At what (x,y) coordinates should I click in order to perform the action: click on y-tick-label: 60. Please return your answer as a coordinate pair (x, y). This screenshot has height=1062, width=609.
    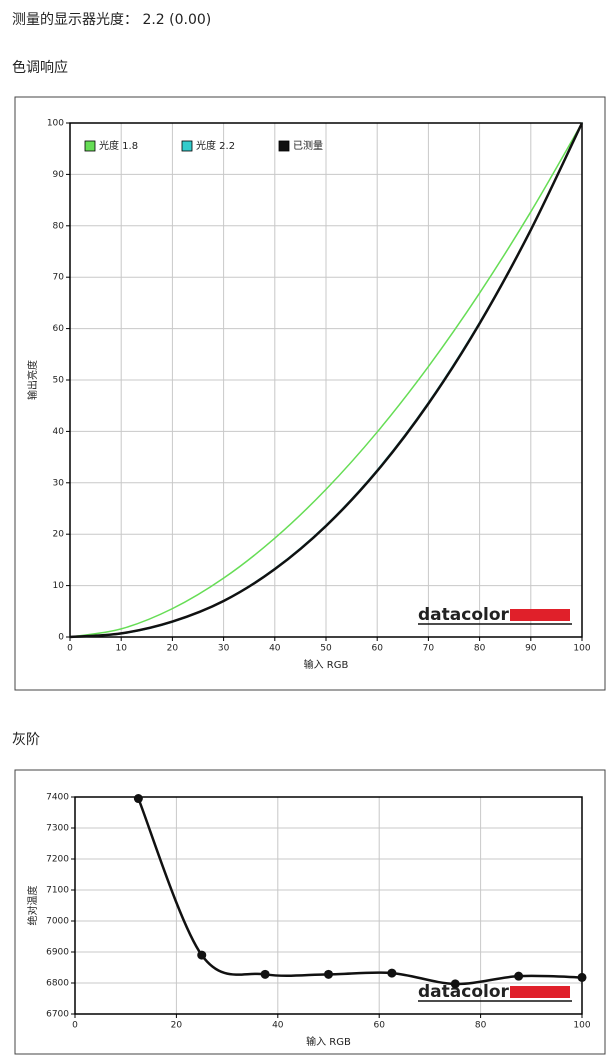
    Looking at the image, I should click on (59, 329).